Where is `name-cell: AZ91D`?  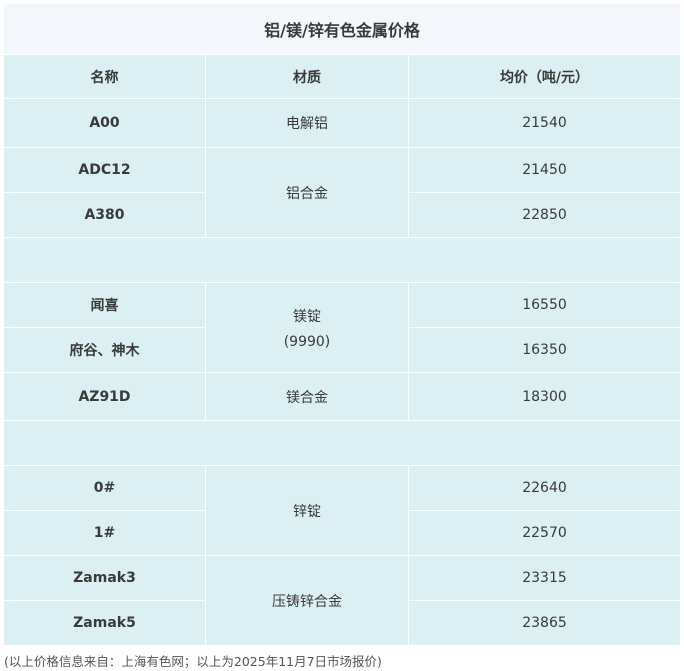 name-cell: AZ91D is located at coordinates (104, 396).